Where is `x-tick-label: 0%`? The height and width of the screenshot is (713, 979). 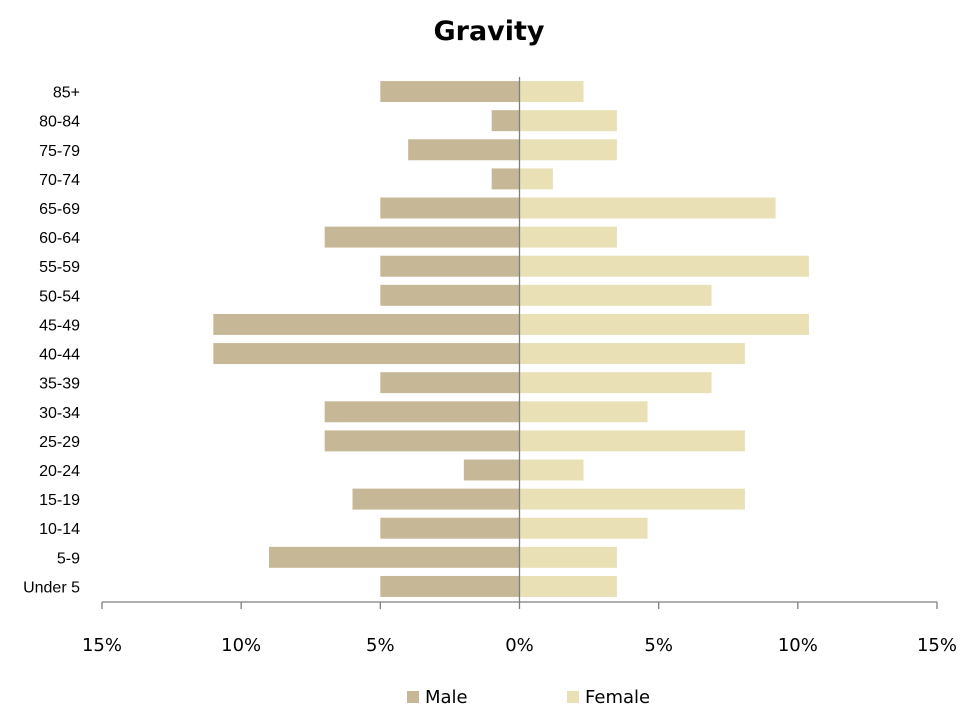 x-tick-label: 0% is located at coordinates (519, 645).